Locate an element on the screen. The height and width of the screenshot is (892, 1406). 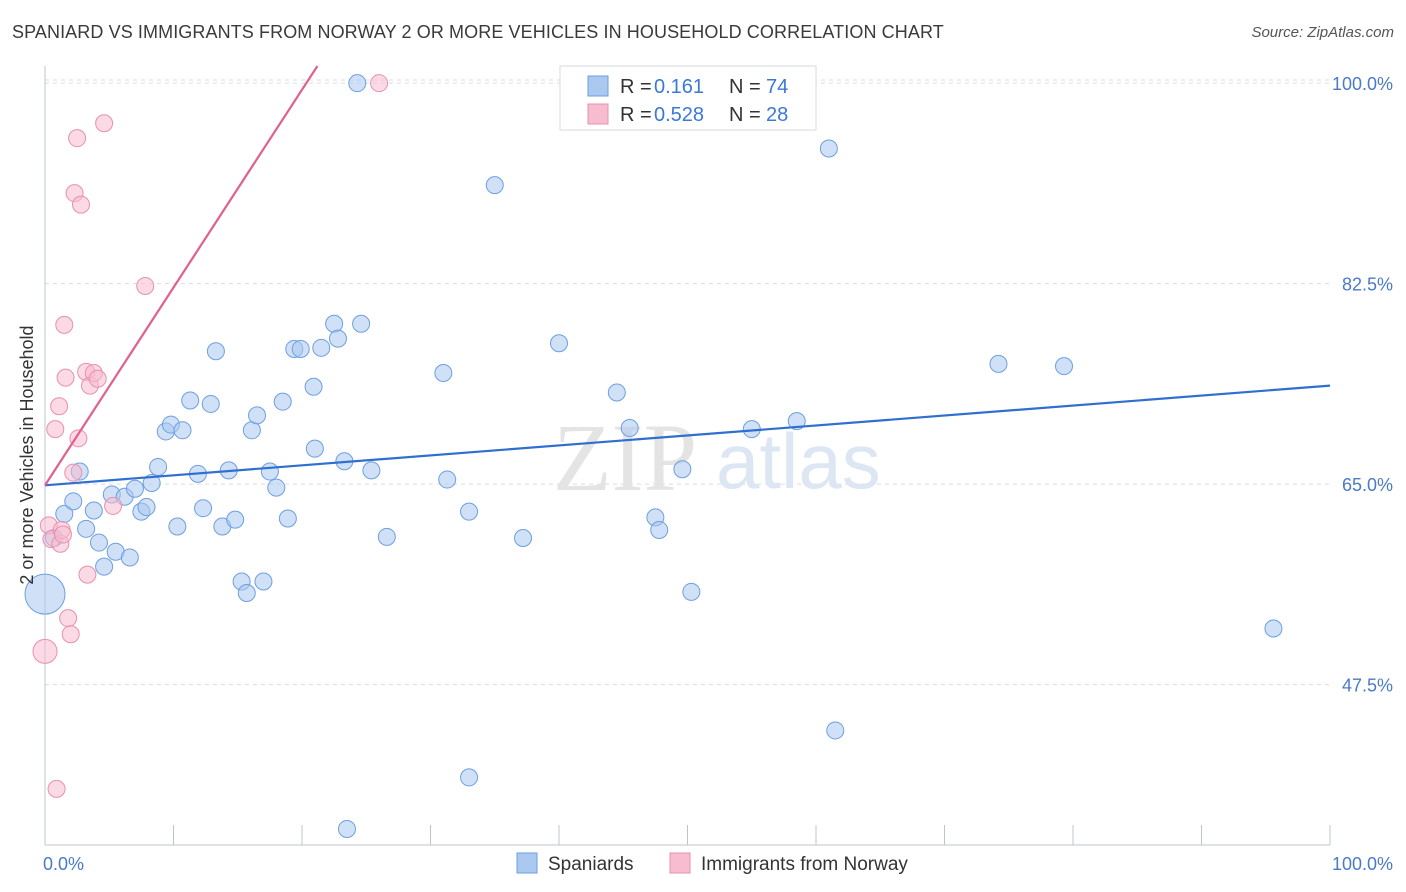
legend: R = 0.161 N = 74 R = 0.528 N = 28 is located at coordinates (688, 98).